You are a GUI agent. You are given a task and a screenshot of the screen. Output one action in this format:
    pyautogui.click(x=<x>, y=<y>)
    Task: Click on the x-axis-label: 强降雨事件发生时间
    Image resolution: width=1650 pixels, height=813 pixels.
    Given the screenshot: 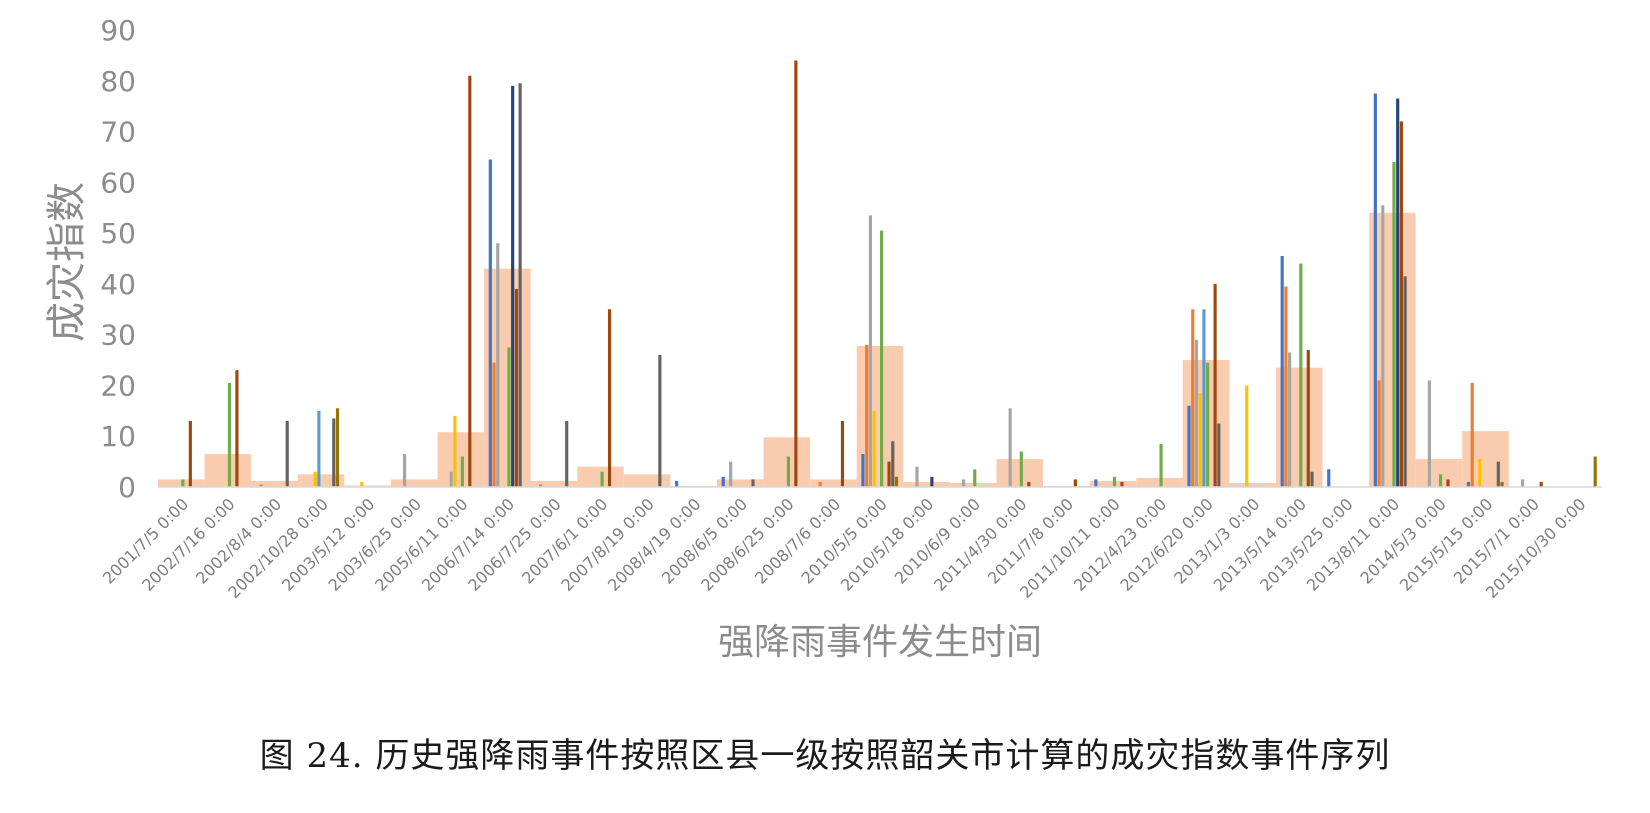 What is the action you would take?
    pyautogui.click(x=880, y=642)
    